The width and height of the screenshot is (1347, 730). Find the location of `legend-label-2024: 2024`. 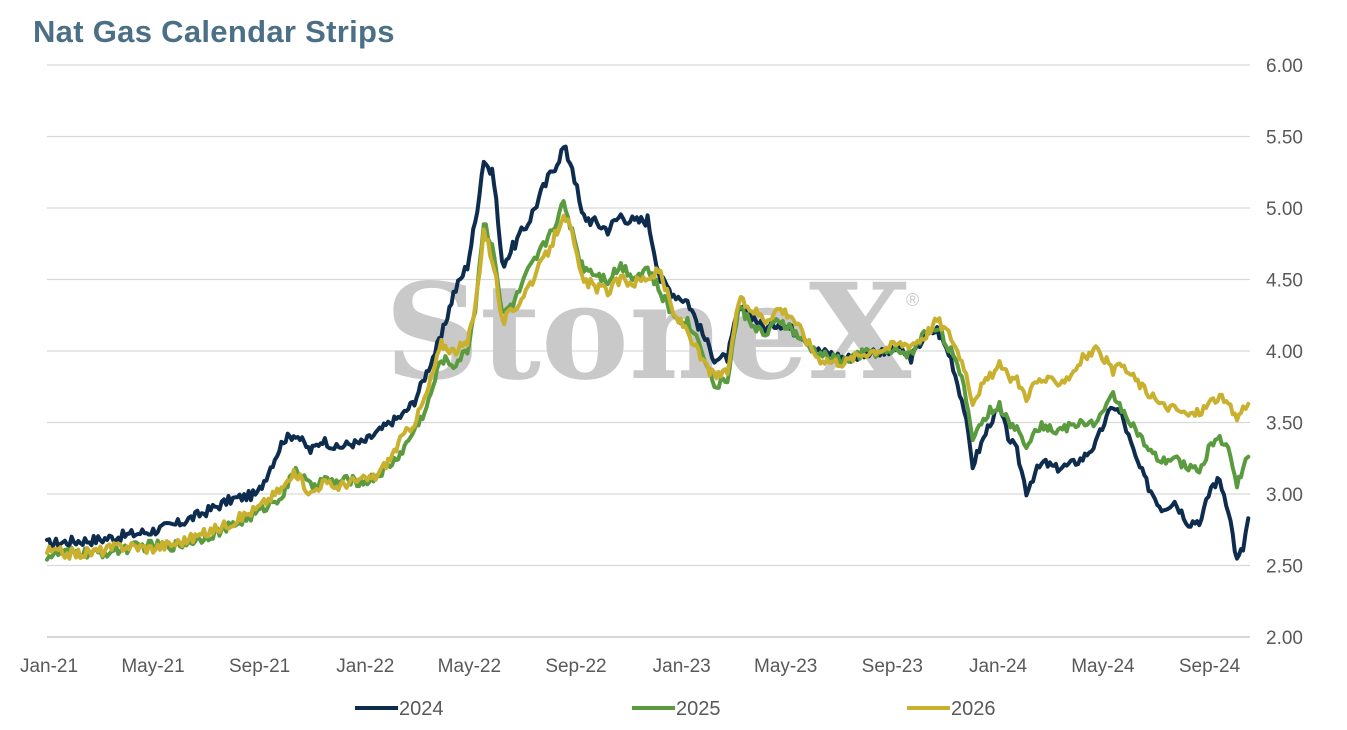

legend-label-2024: 2024 is located at coordinates (421, 709).